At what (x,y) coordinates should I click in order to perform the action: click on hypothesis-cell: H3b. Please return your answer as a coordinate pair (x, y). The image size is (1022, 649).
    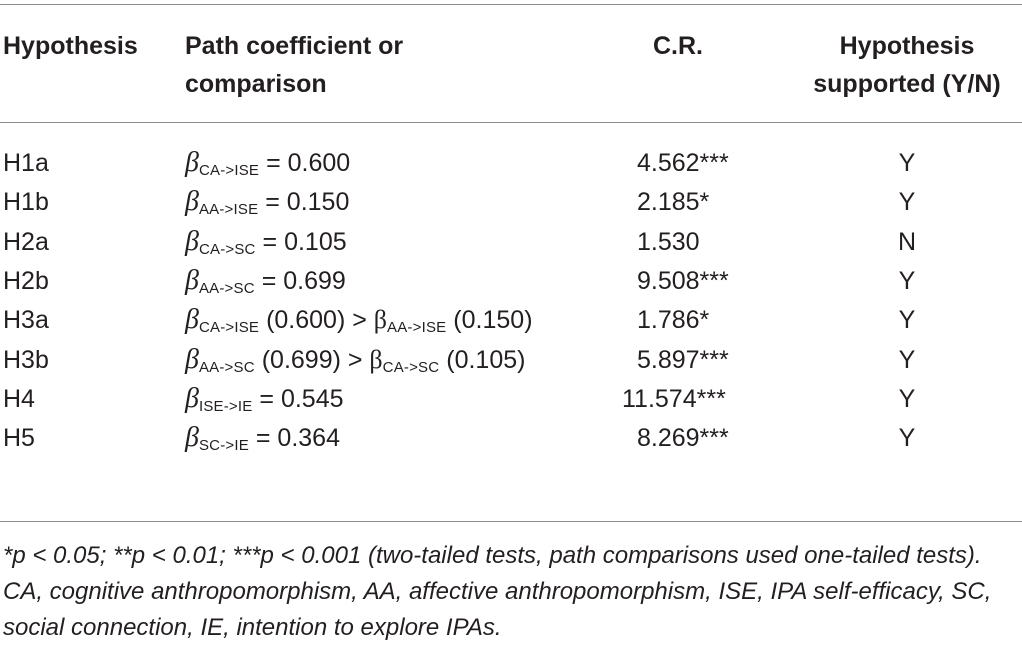
    Looking at the image, I should click on (26, 360).